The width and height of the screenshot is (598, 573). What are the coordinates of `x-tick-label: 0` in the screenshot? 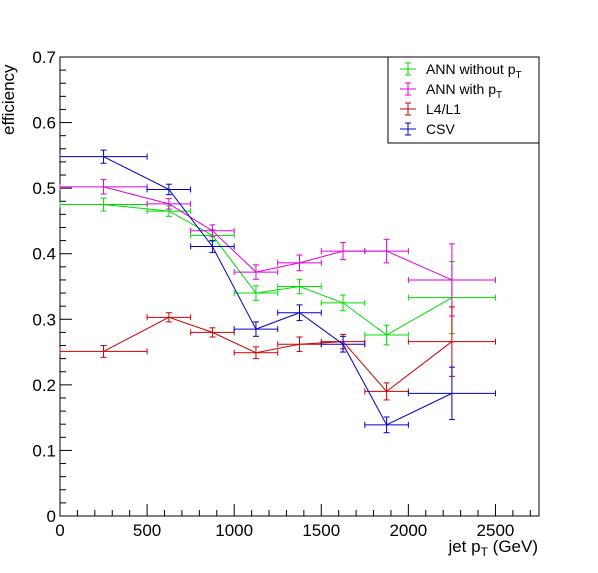 It's located at (59, 530).